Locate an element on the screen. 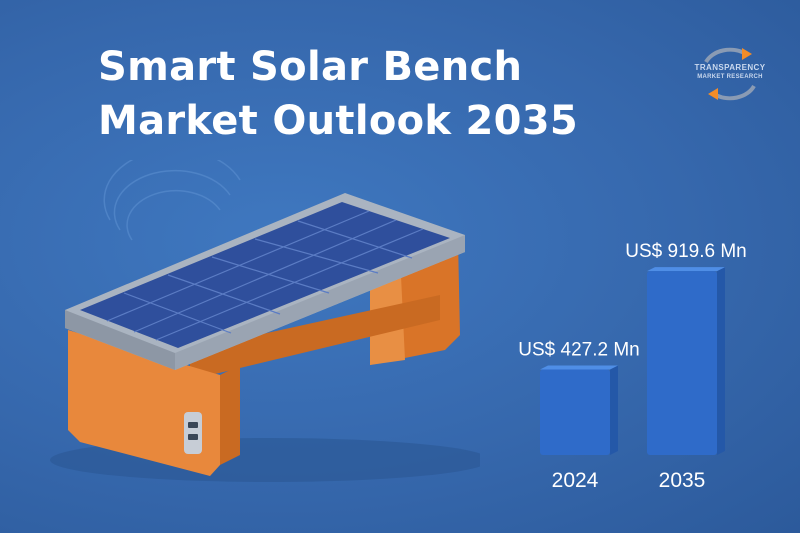  title-line-1: Smart Solar Bench is located at coordinates (310, 67).